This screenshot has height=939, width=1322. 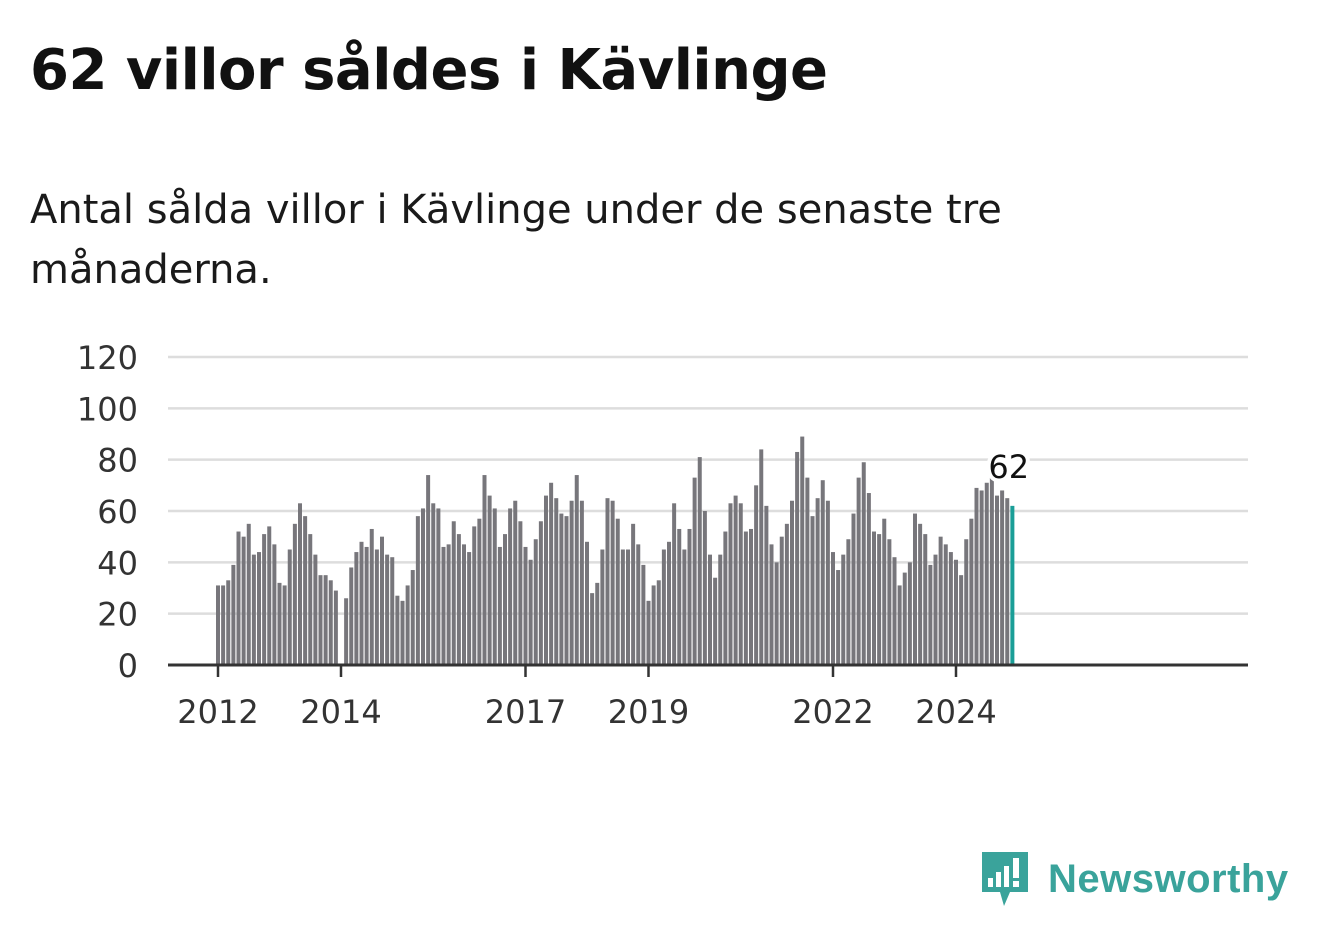 What do you see at coordinates (117, 563) in the screenshot?
I see `y-tick-label: 40` at bounding box center [117, 563].